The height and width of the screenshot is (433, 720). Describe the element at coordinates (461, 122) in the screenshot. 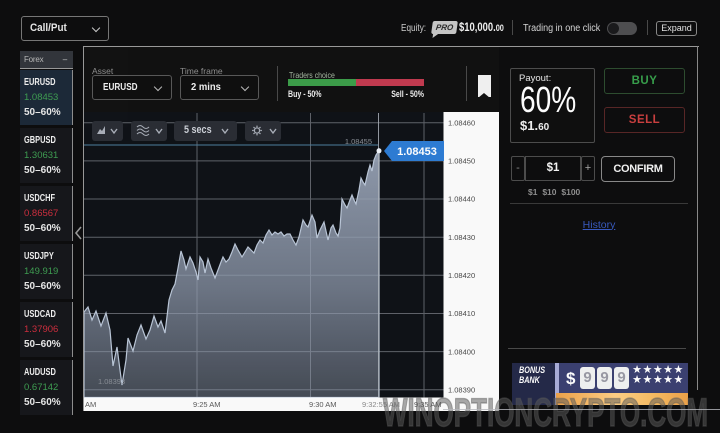

I see `svg-text: 1.08460` at that location.